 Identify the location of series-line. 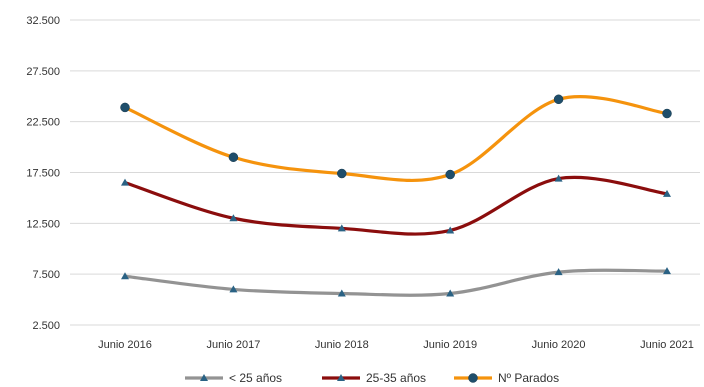
(396, 205).